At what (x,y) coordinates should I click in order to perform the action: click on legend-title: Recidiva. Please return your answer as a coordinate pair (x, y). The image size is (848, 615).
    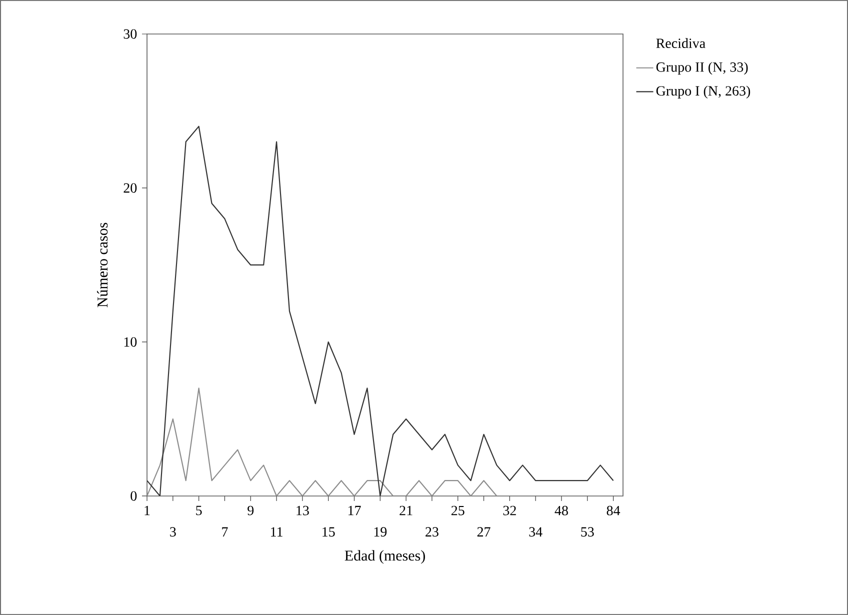
    Looking at the image, I should click on (681, 43).